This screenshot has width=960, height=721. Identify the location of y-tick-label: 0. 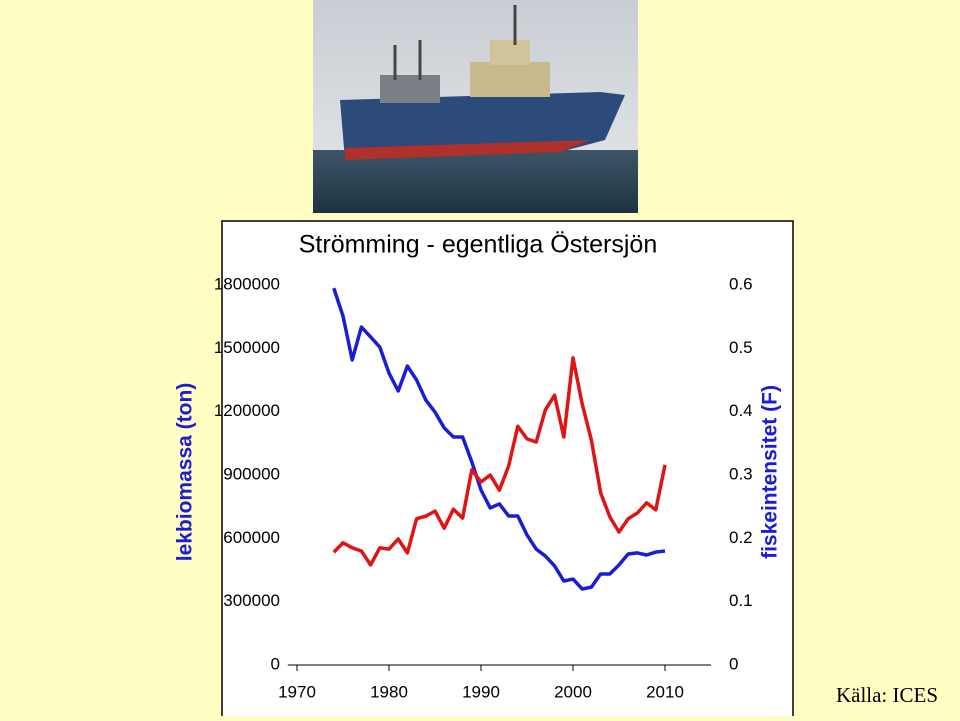
(275, 663).